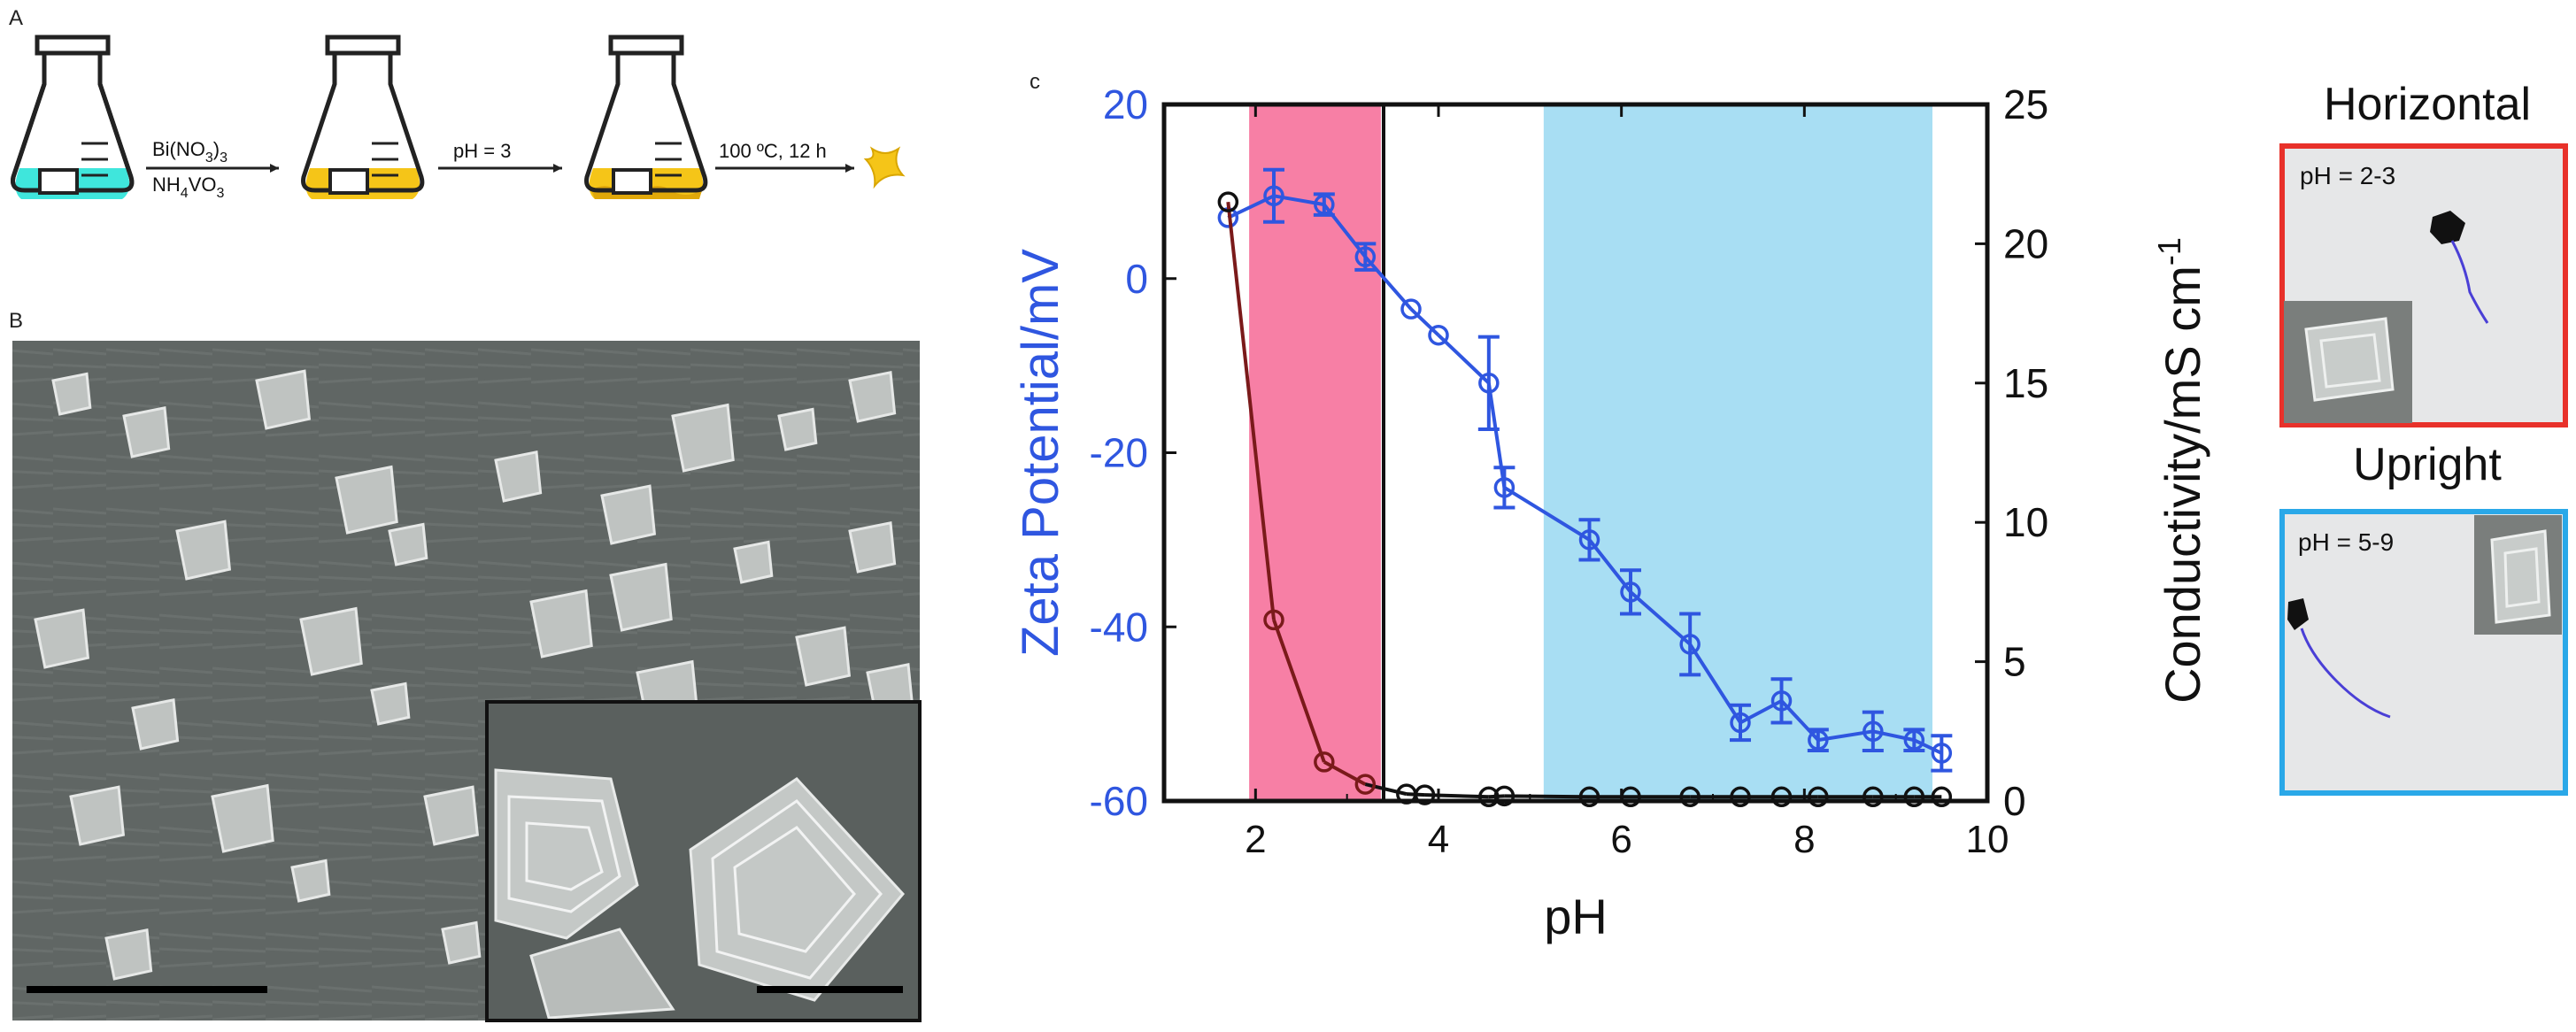  I want to click on horizontal-particle, so click(2447, 228).